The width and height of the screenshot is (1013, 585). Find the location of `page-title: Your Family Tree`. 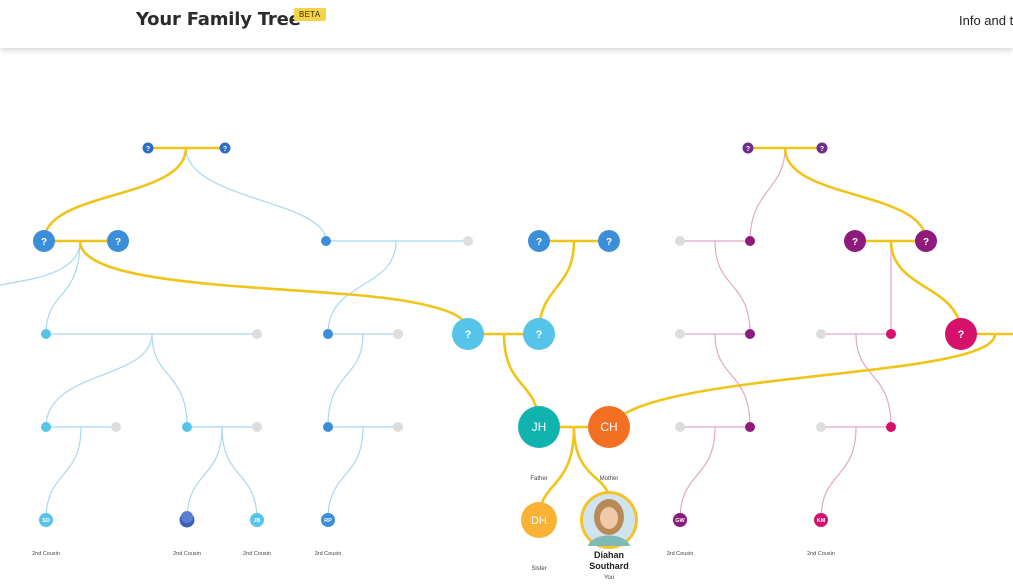

page-title: Your Family Tree is located at coordinates (218, 19).